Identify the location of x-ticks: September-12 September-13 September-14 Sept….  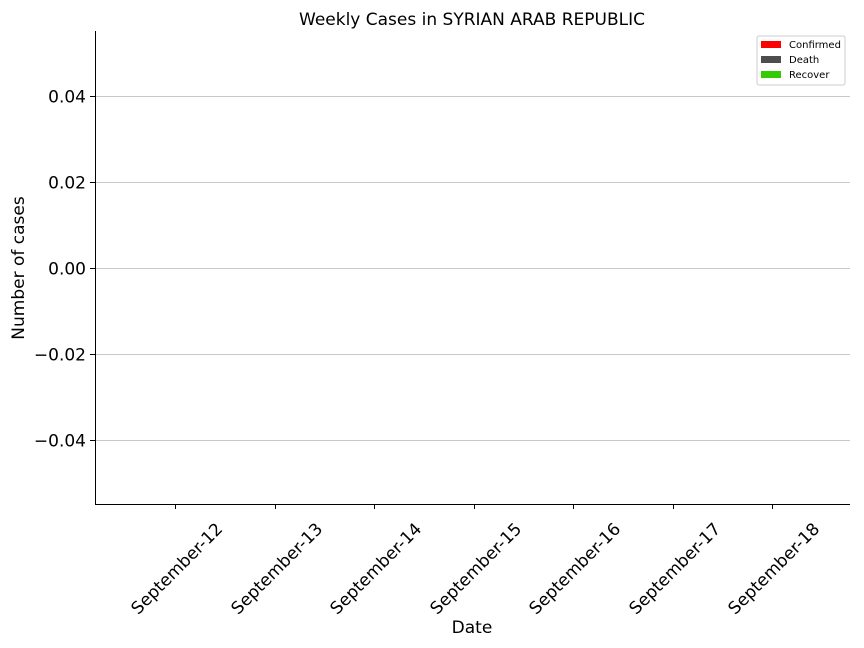
(476, 561).